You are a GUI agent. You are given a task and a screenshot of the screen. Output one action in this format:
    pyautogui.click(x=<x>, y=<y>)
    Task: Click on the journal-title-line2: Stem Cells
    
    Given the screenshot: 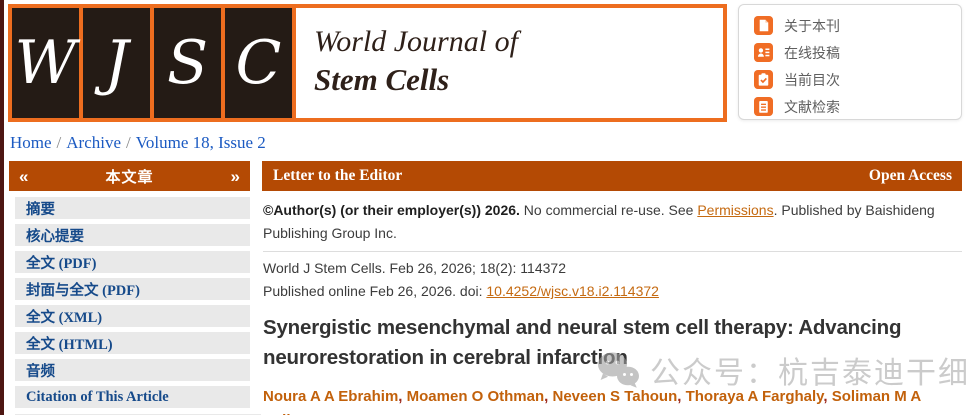 What is the action you would take?
    pyautogui.click(x=382, y=79)
    